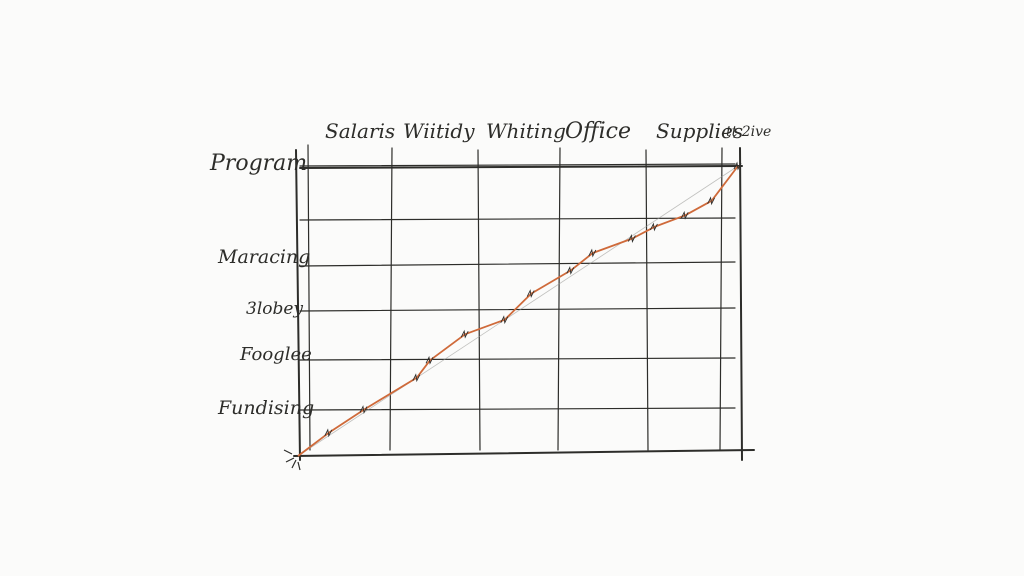 The height and width of the screenshot is (576, 1024). What do you see at coordinates (524, 453) in the screenshot?
I see `frame-bottom` at bounding box center [524, 453].